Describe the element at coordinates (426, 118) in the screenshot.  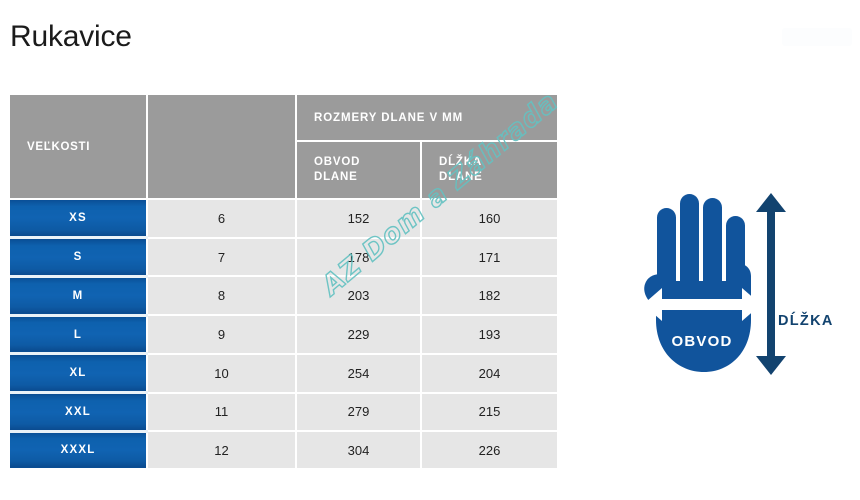
I see `column-header-group-rozmery: ROZMERY DLANE V MM` at that location.